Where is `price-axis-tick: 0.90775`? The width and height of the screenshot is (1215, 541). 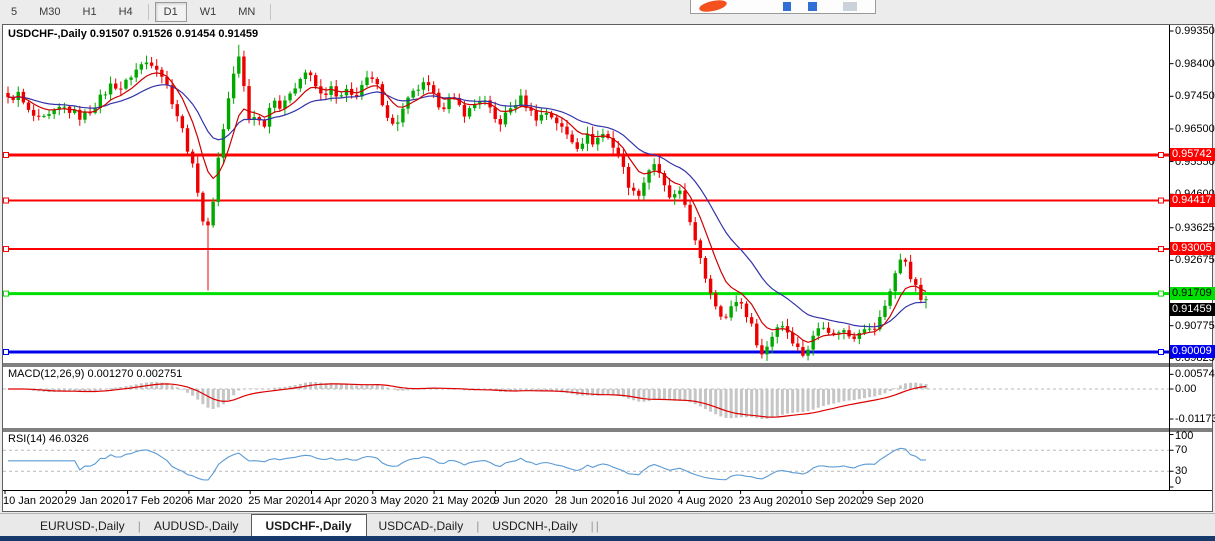 price-axis-tick: 0.90775 is located at coordinates (1195, 325).